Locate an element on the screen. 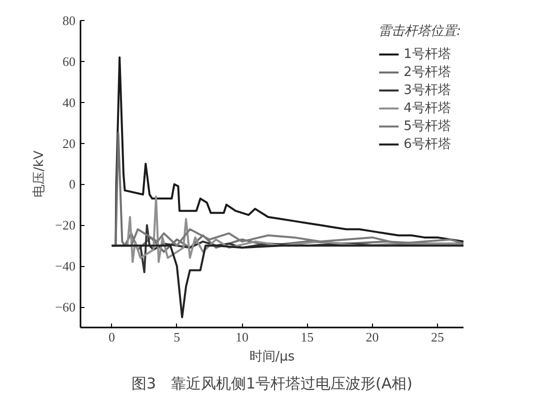 The image size is (533, 397). legend-label: 1号杆塔 is located at coordinates (427, 54).